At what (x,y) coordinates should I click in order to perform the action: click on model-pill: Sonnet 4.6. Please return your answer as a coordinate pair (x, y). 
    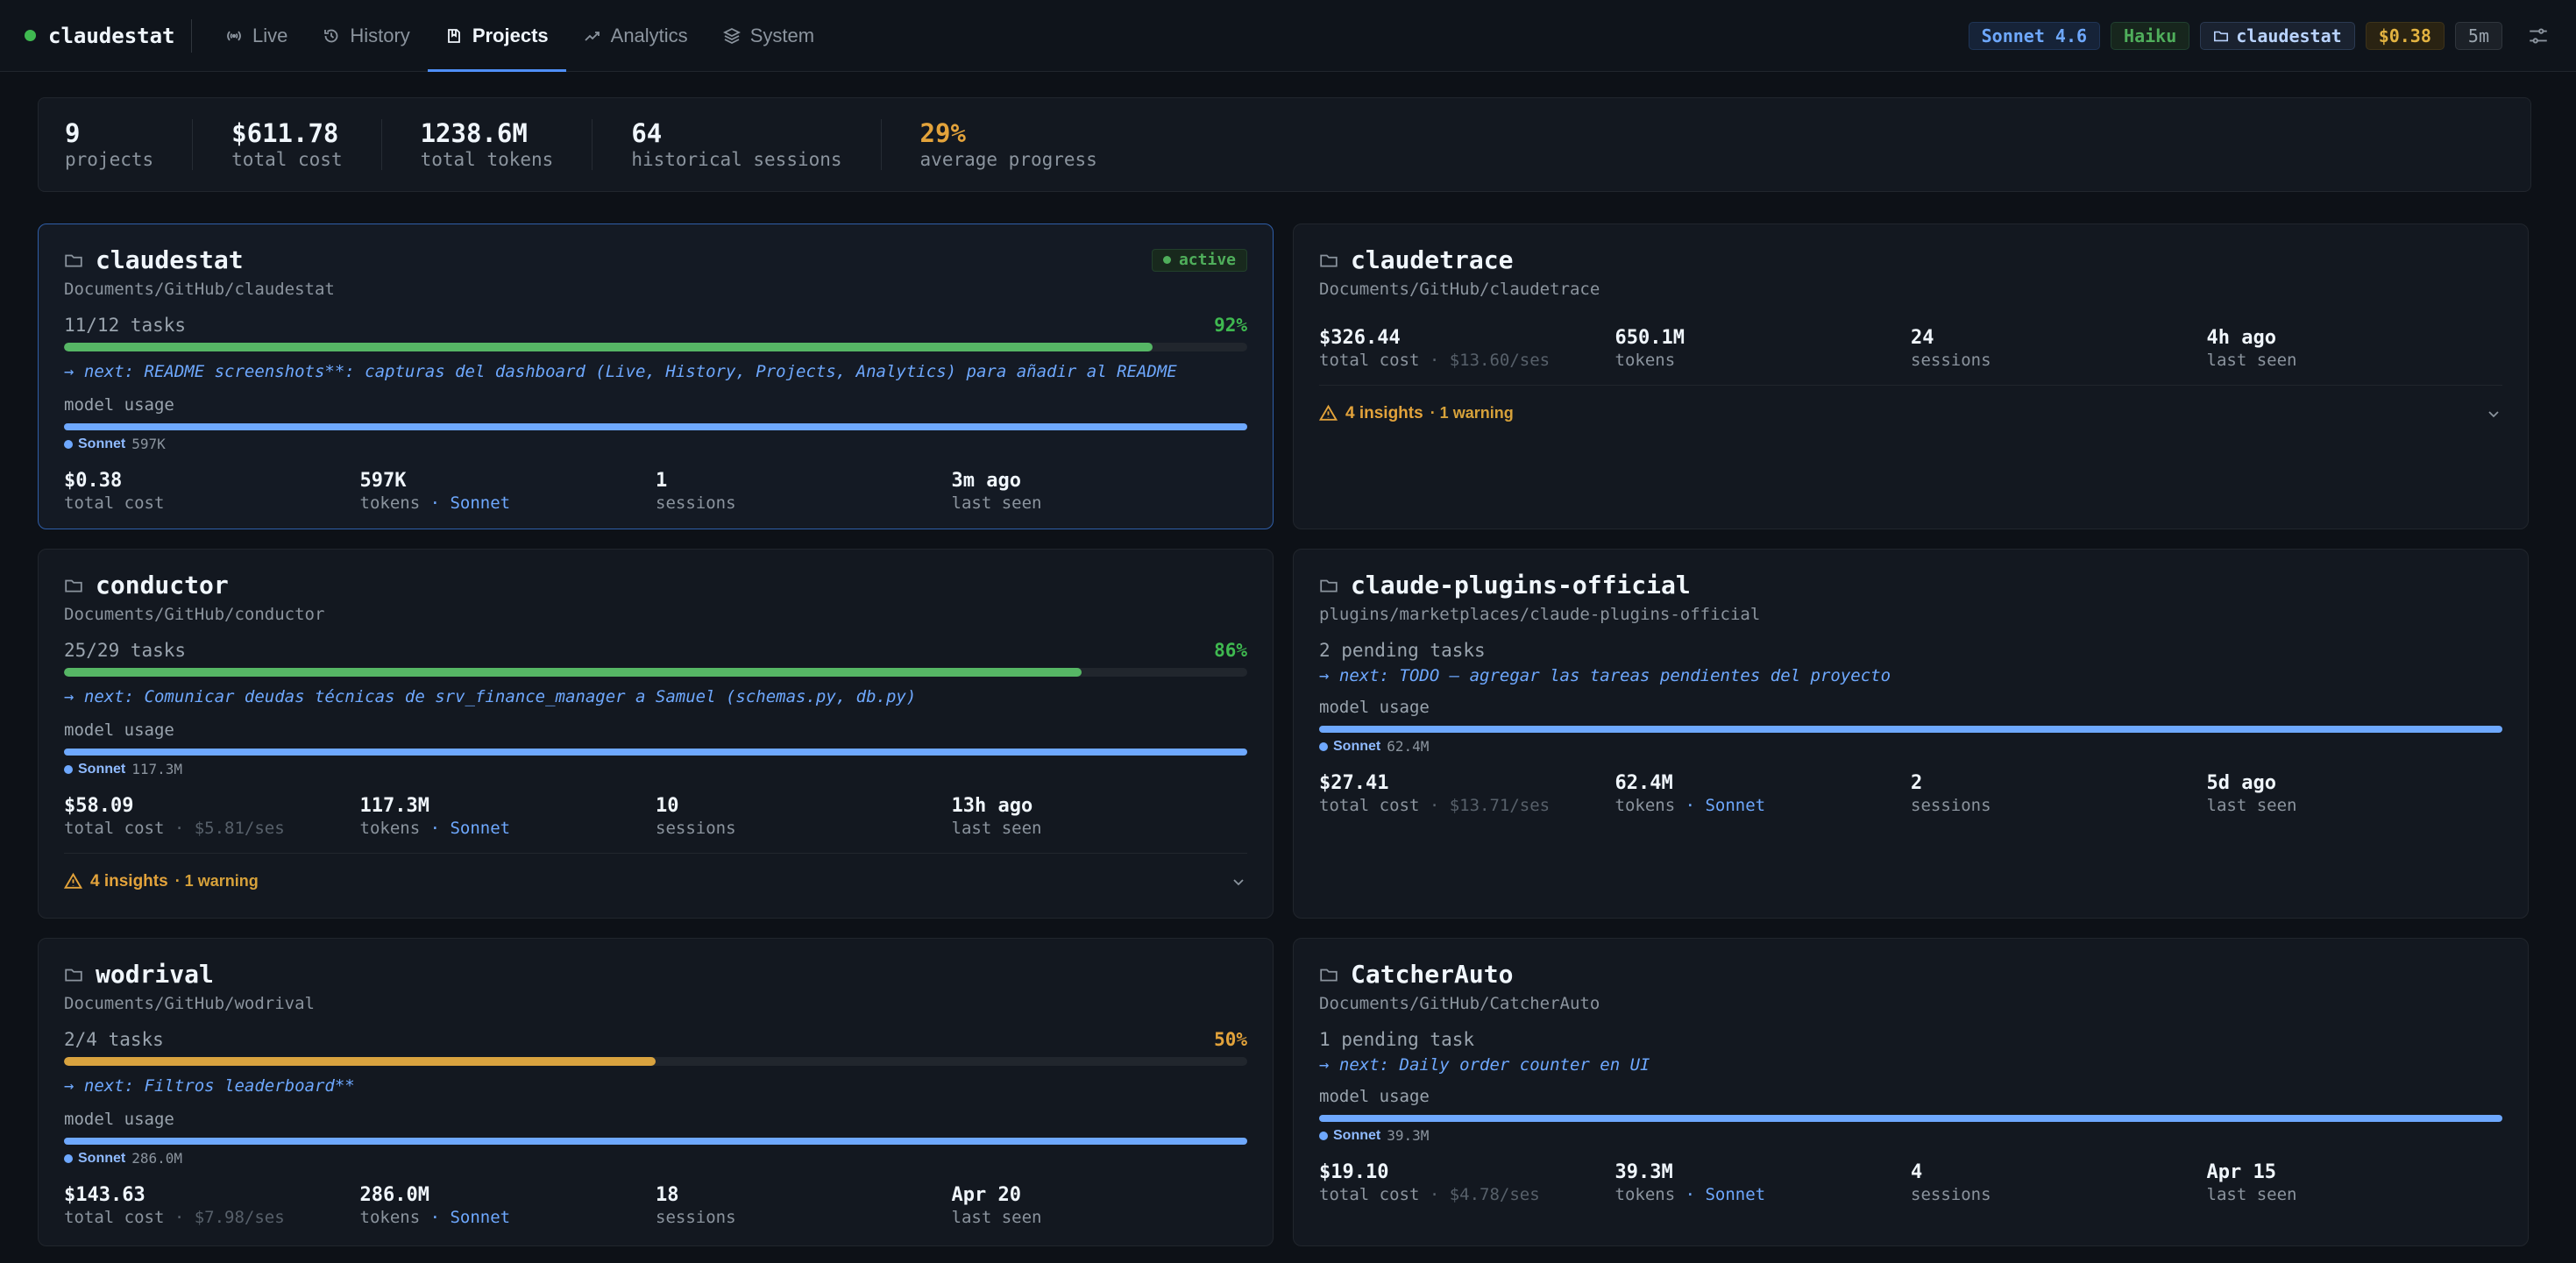
    Looking at the image, I should click on (2034, 36).